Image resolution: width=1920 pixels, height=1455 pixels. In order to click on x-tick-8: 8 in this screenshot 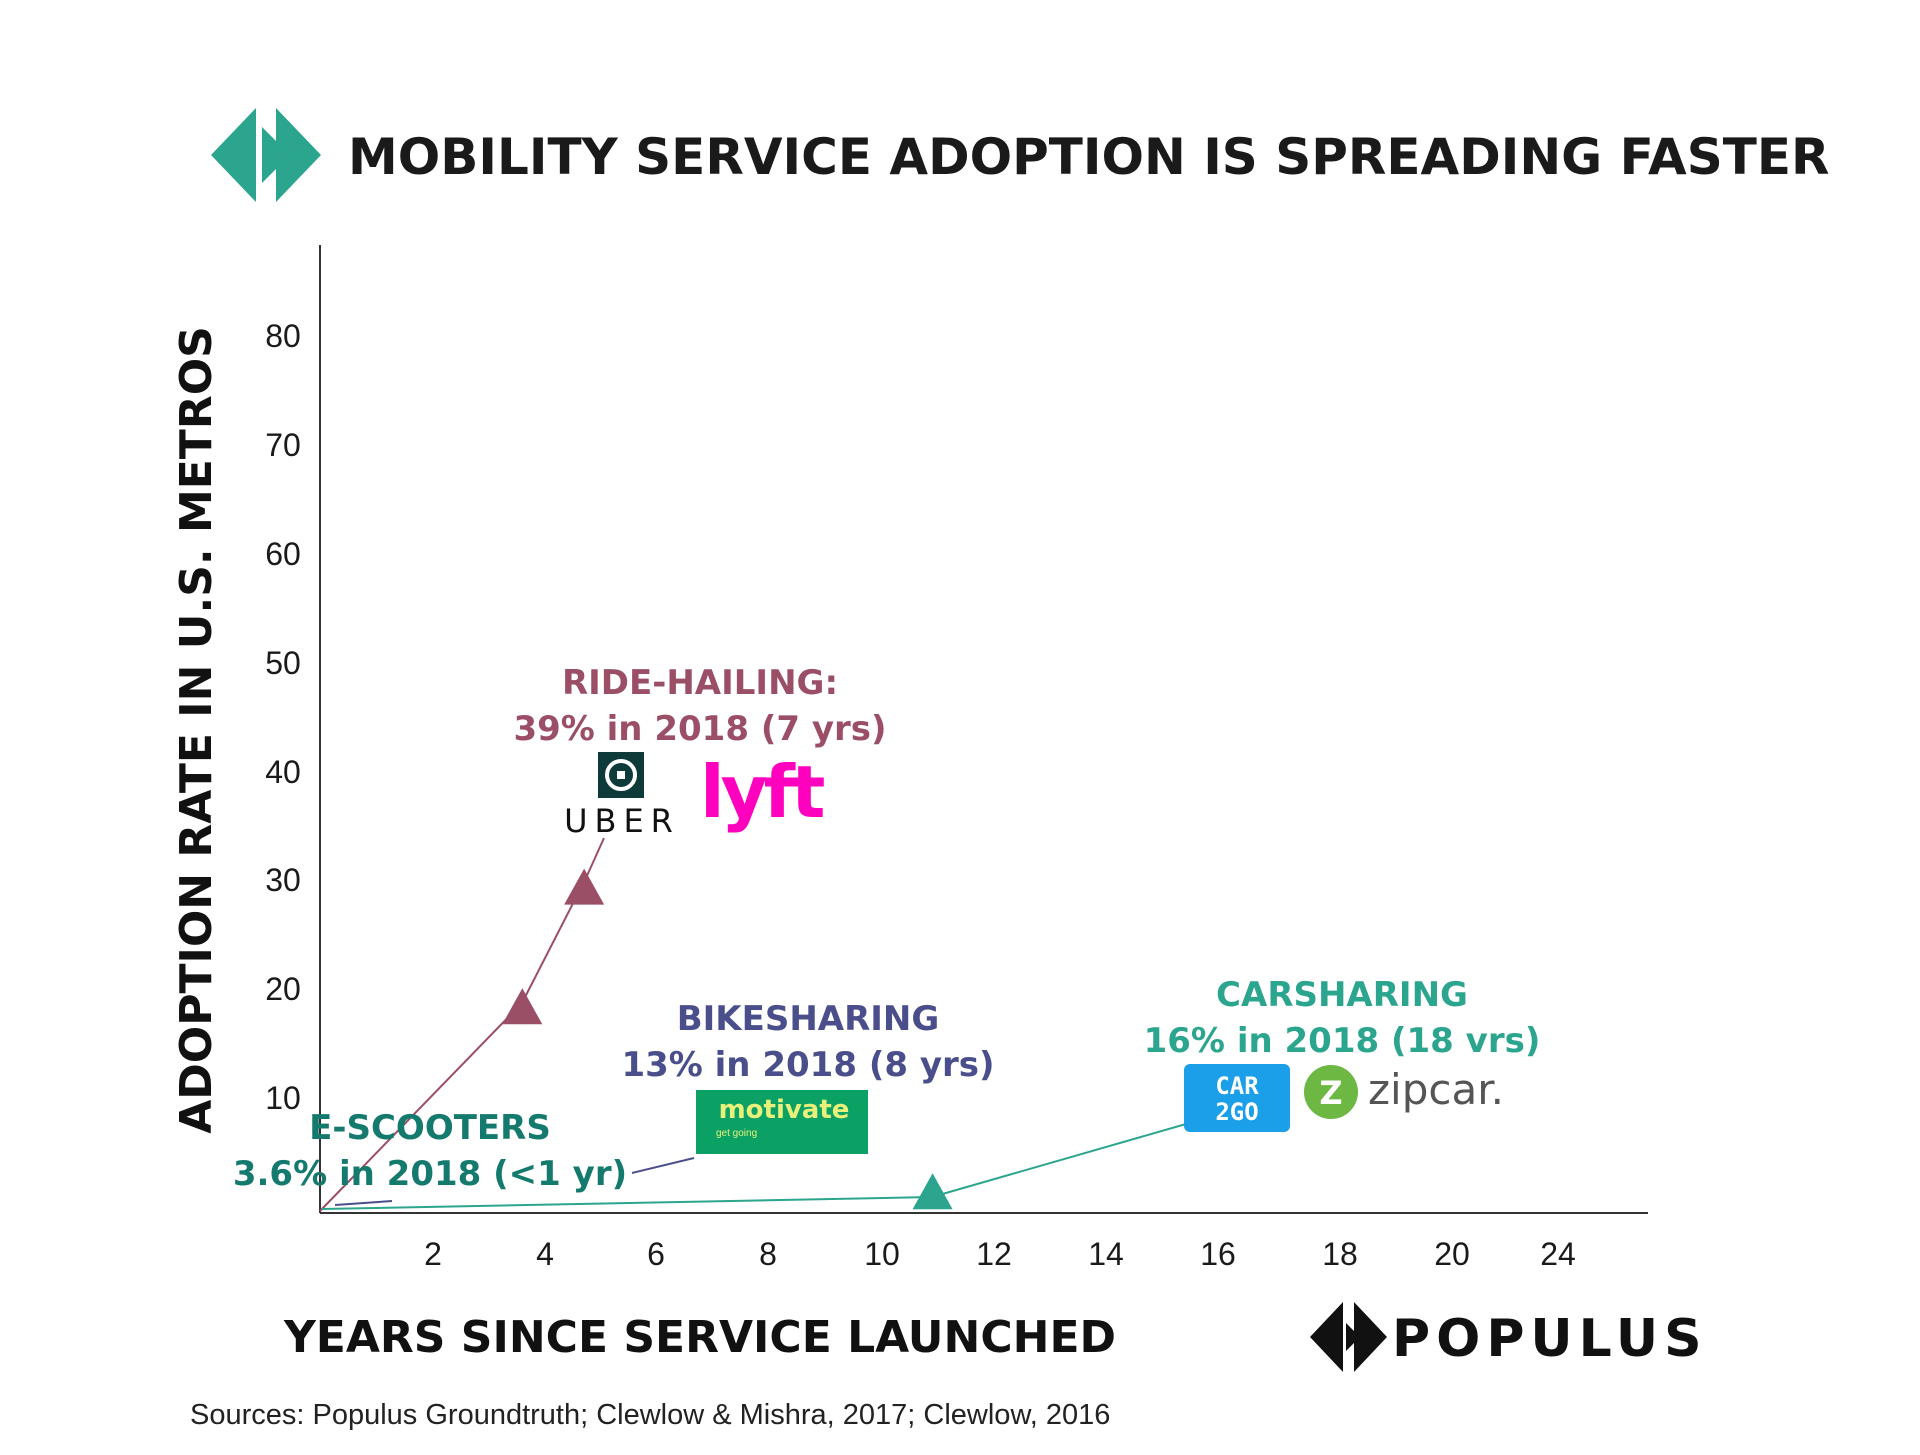, I will do `click(768, 1254)`.